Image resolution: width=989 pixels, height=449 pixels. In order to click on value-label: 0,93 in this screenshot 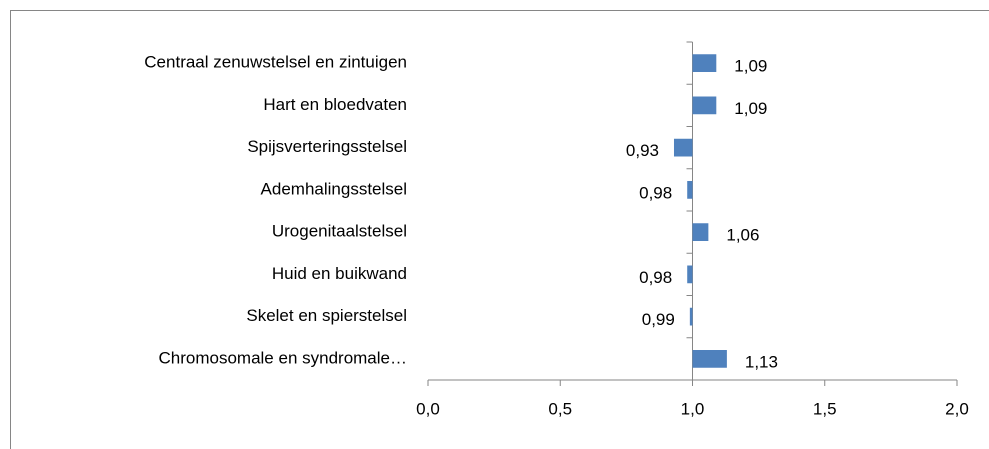, I will do `click(642, 150)`.